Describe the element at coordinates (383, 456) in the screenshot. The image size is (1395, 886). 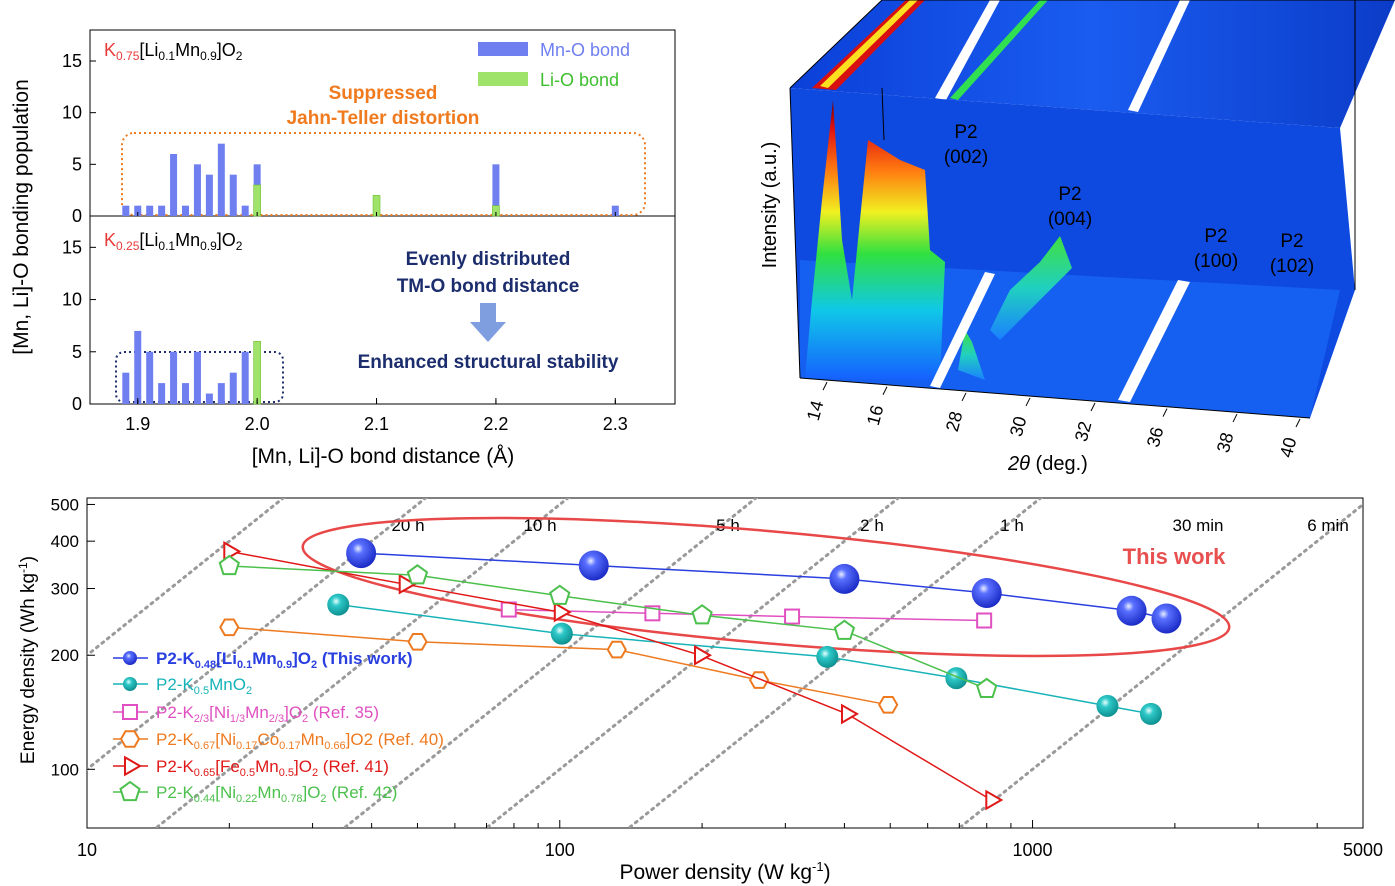
I see `x-axis-title: [Mn, Li]-O bond distance (Å)` at that location.